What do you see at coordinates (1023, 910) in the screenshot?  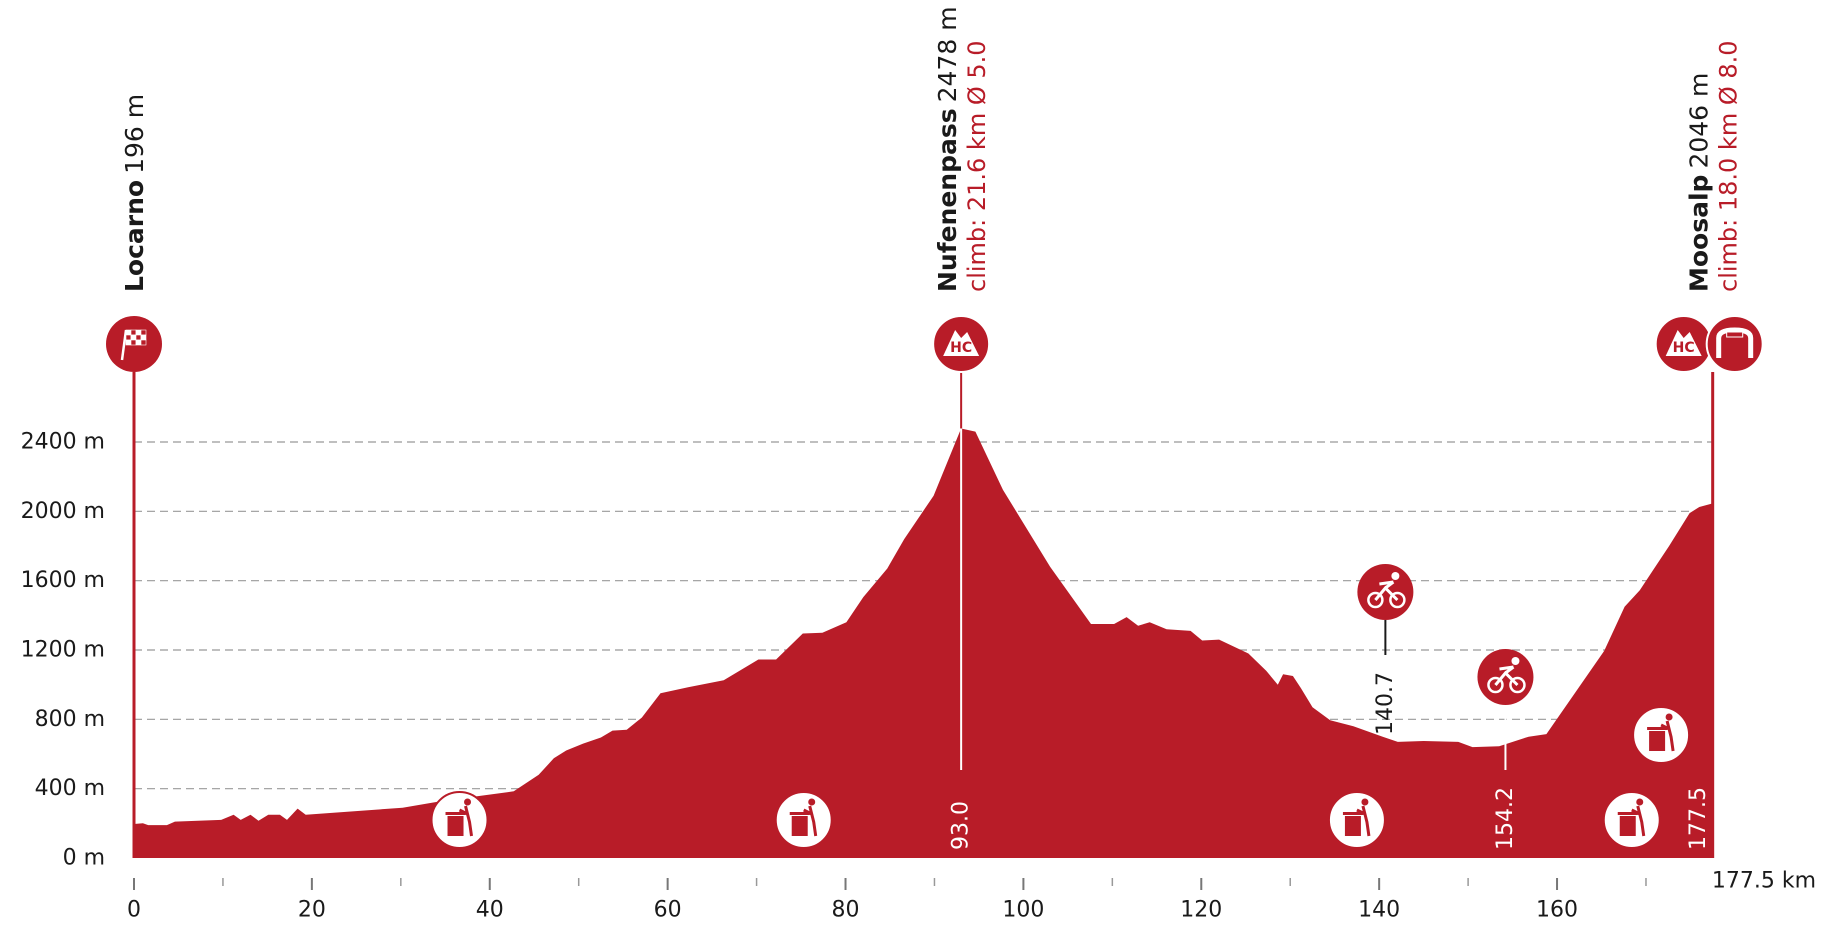 I see `x-tick-label: 100` at bounding box center [1023, 910].